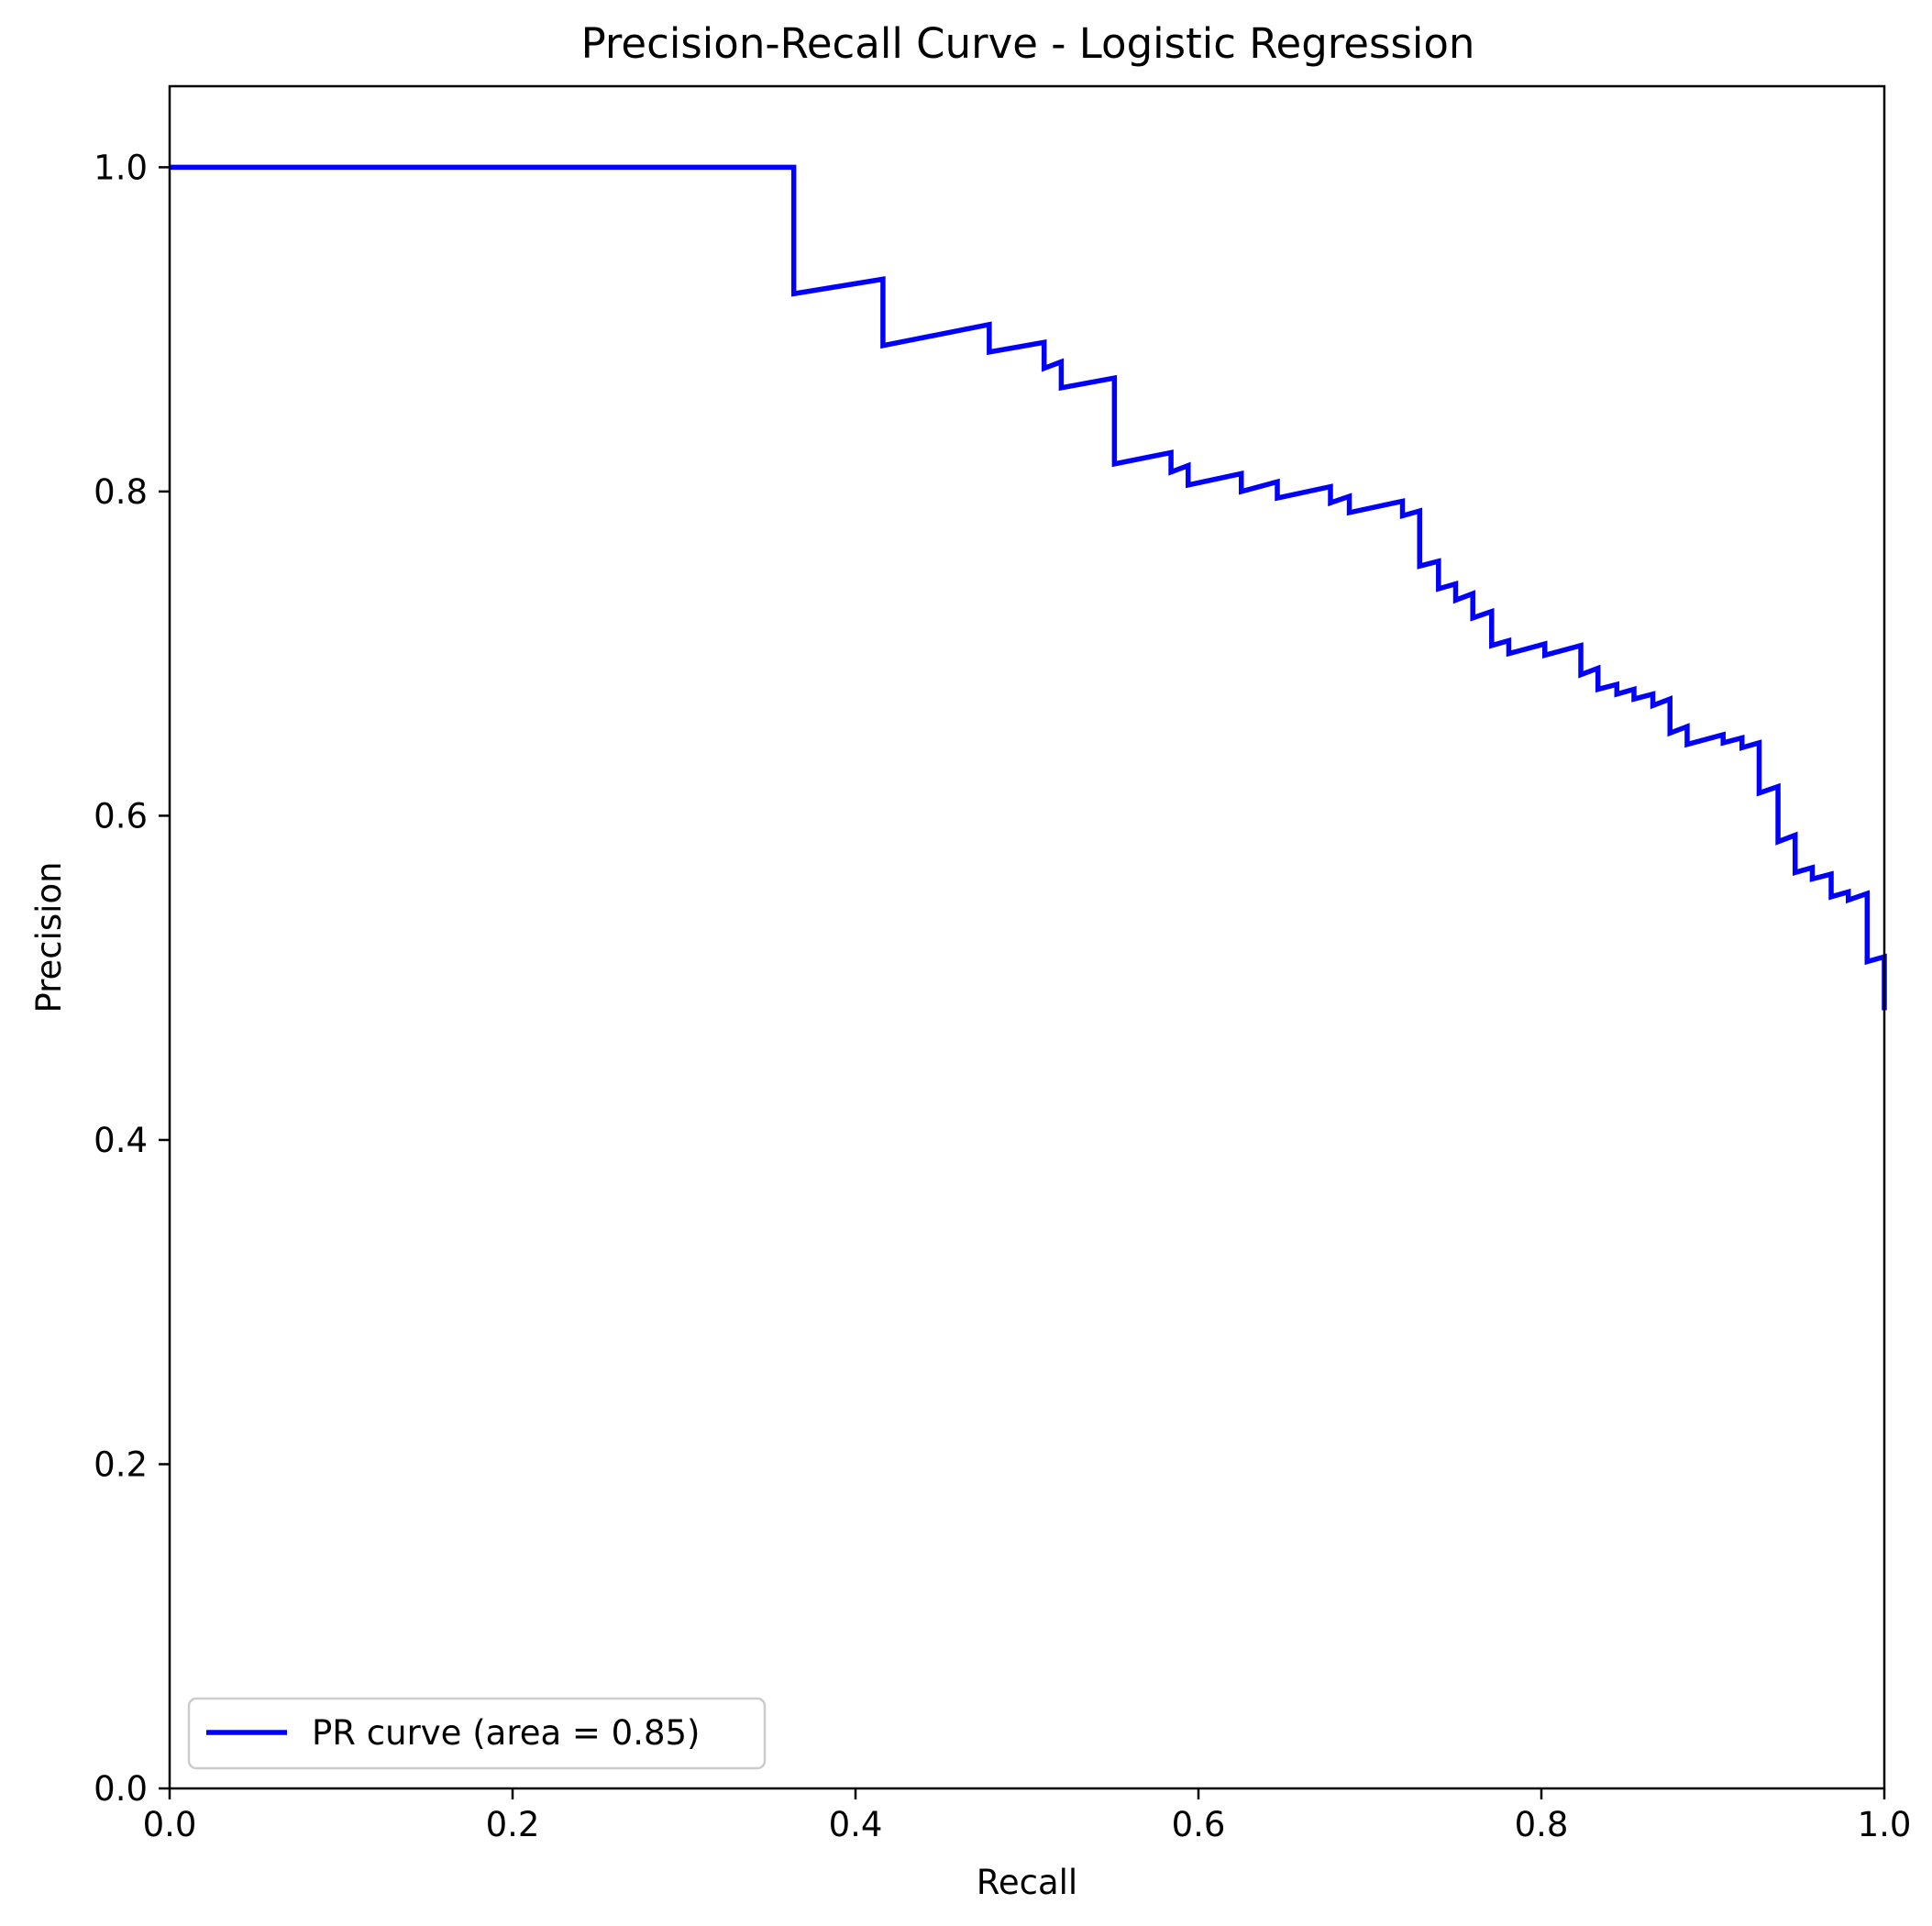 Image resolution: width=1932 pixels, height=1926 pixels. What do you see at coordinates (132, 978) in the screenshot?
I see `y-axis-ticks: 0.0 0.2 0.4 0.6 0.8 1.0` at bounding box center [132, 978].